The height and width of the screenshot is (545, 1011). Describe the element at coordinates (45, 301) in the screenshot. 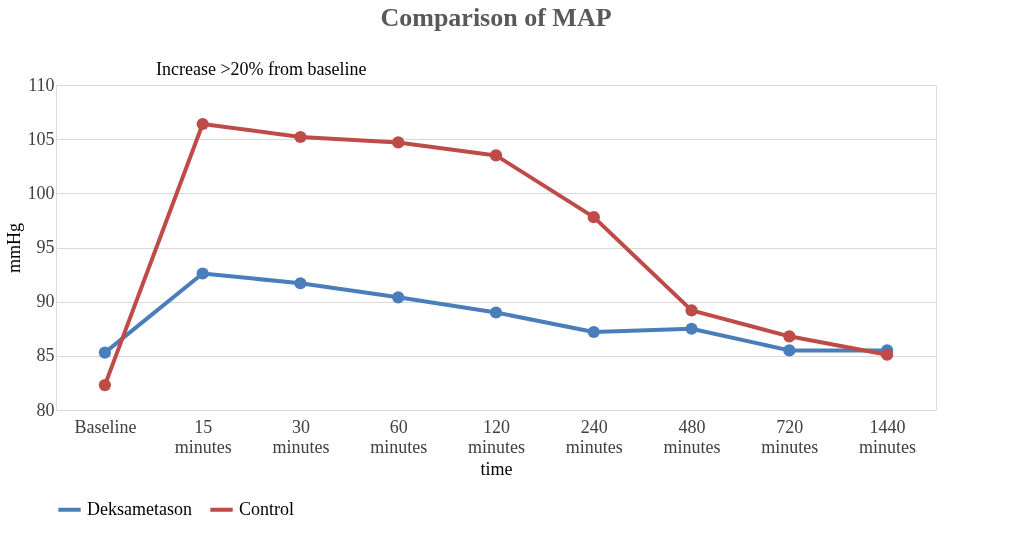

I see `y-tick-label: 90` at that location.